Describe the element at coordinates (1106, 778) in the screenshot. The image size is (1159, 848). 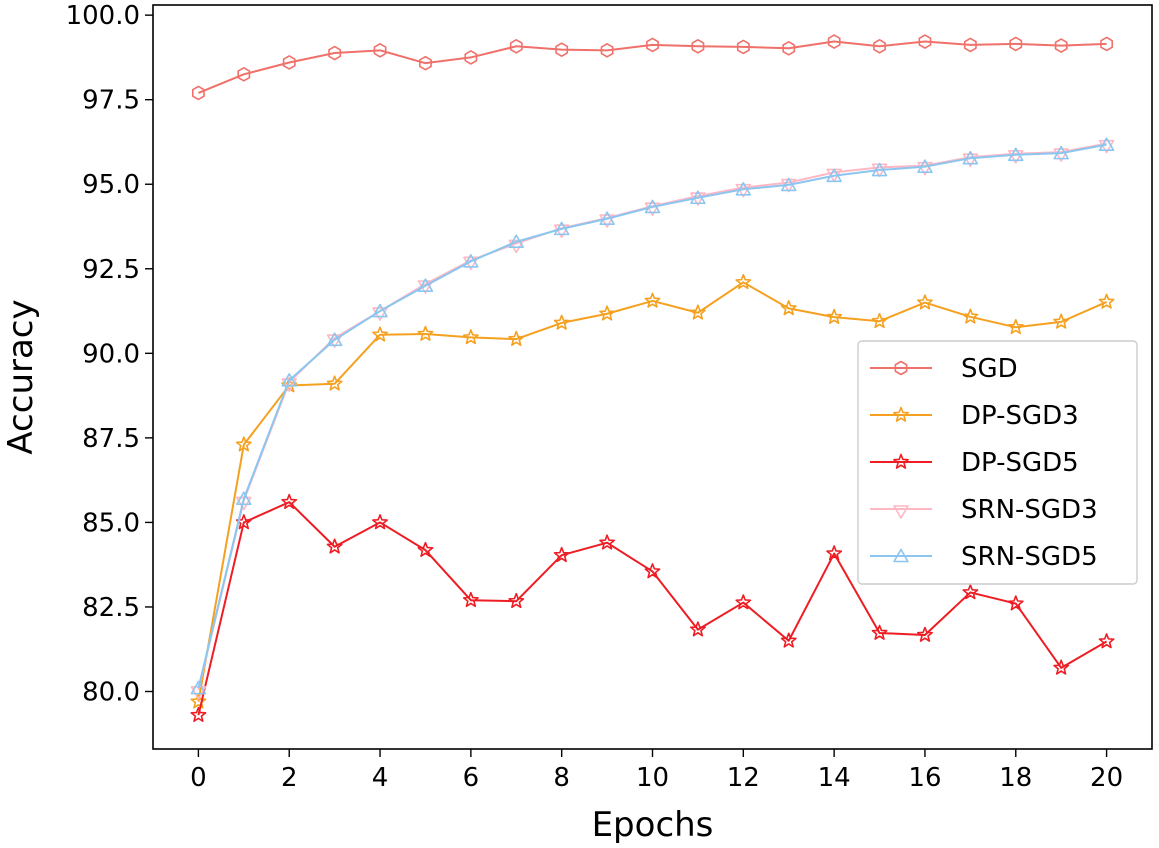
I see `x-tick-label: 20` at that location.